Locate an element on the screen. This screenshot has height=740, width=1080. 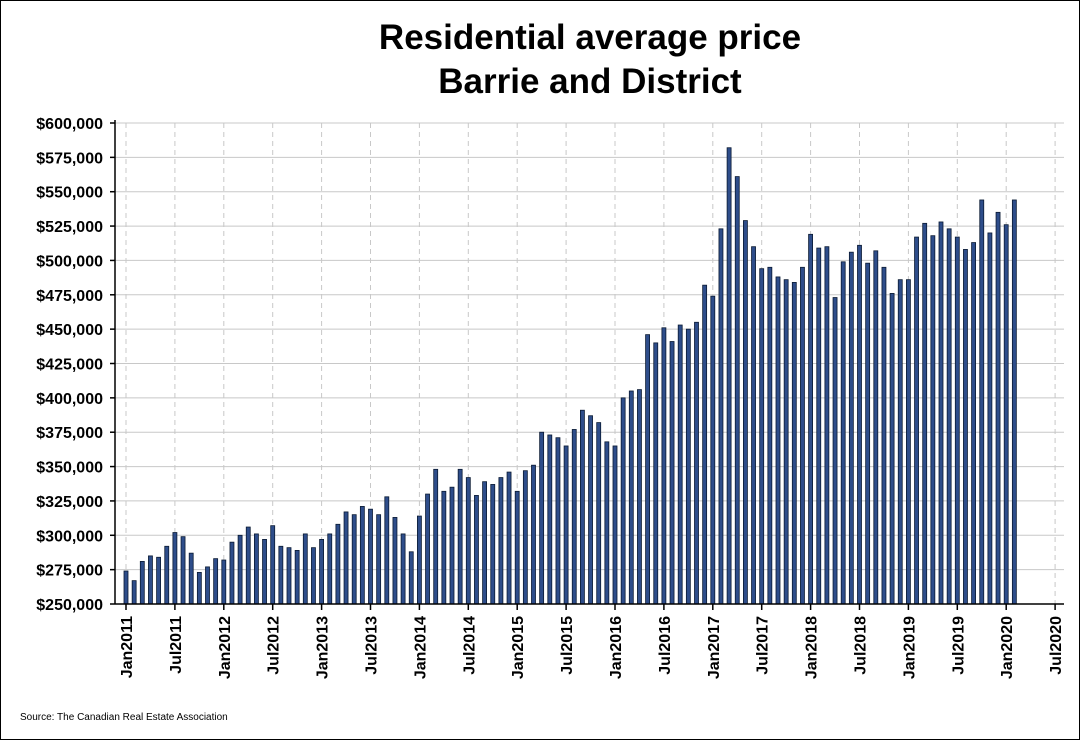
y-tick-label: $525,000 is located at coordinates (69, 227).